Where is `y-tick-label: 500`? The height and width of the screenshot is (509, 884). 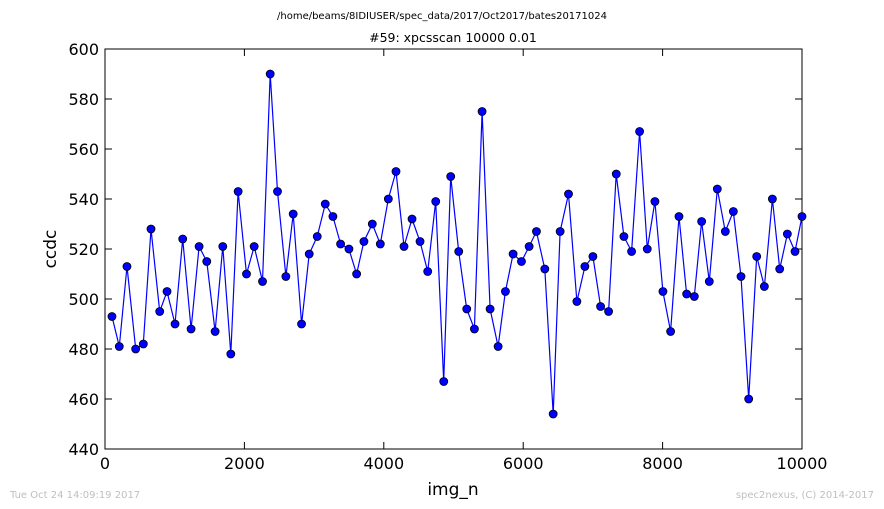
y-tick-label: 500 is located at coordinates (83, 299).